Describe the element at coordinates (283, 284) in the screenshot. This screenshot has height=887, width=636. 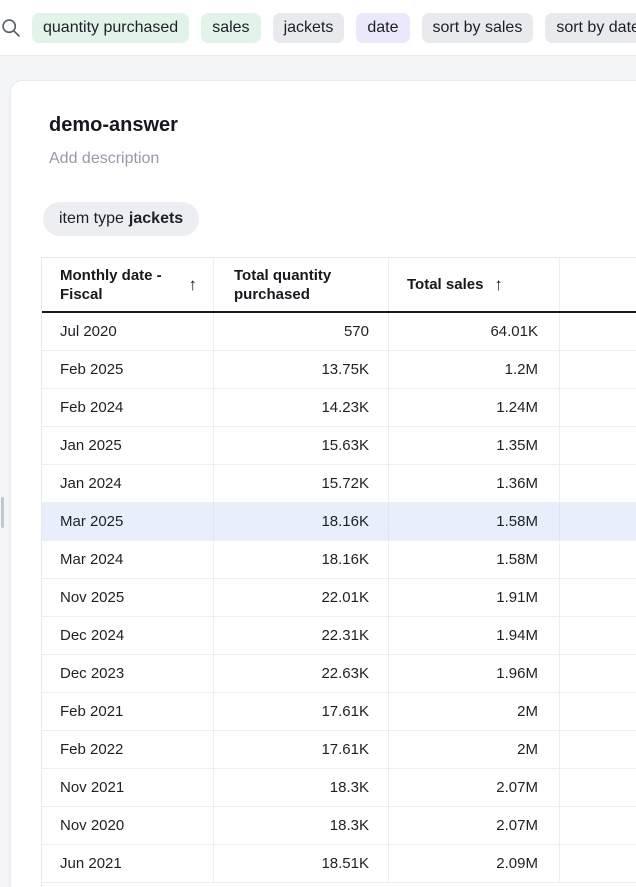
I see `column-header-label: Total quantity purchased` at that location.